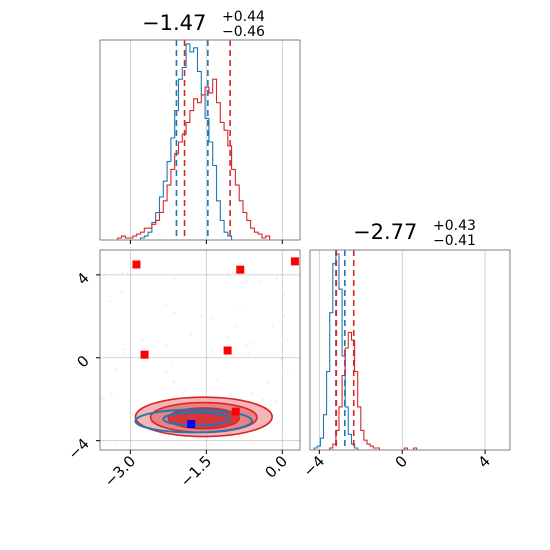 This screenshot has height=550, width=550. I want to click on title-p2-lower: −0.41, so click(454, 241).